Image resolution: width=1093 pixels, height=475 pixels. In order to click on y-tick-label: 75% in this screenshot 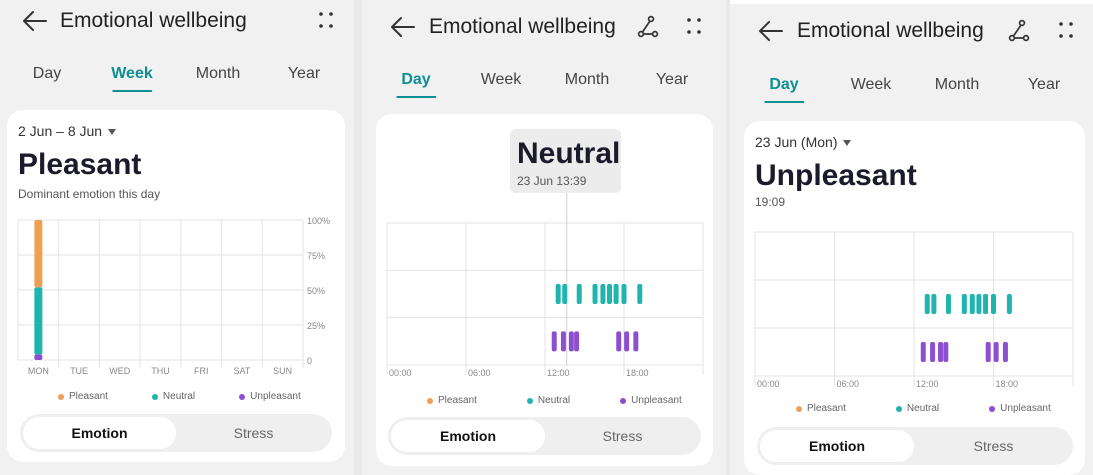, I will do `click(316, 256)`.